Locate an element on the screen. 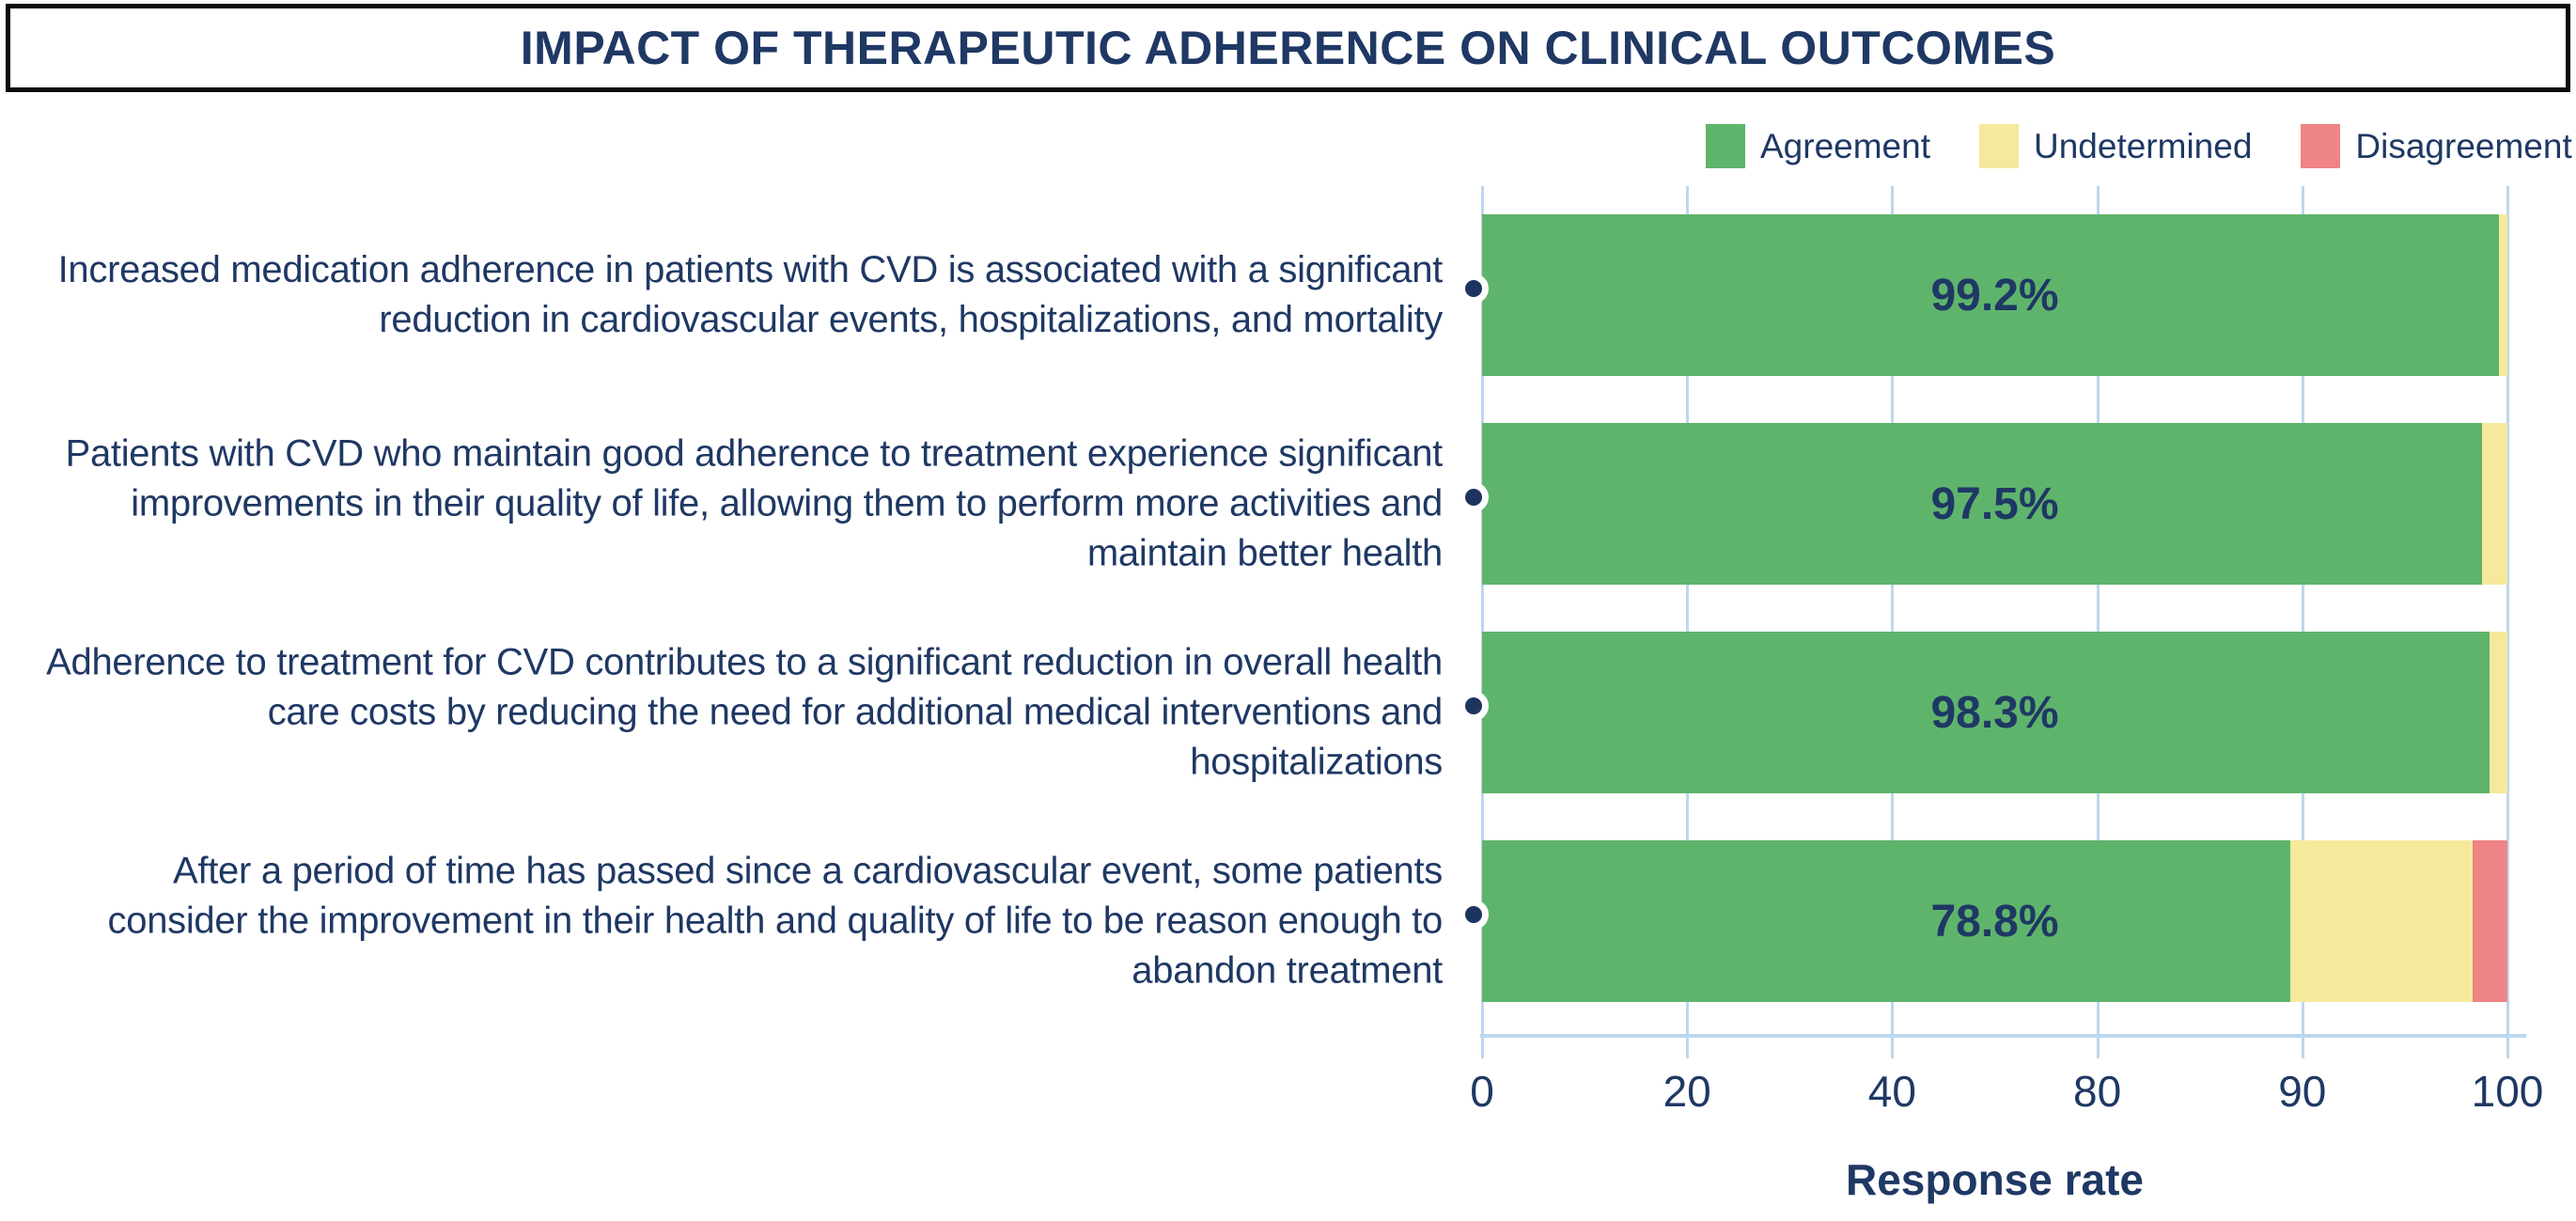  stacked-bar: 78.8% is located at coordinates (1995, 921).